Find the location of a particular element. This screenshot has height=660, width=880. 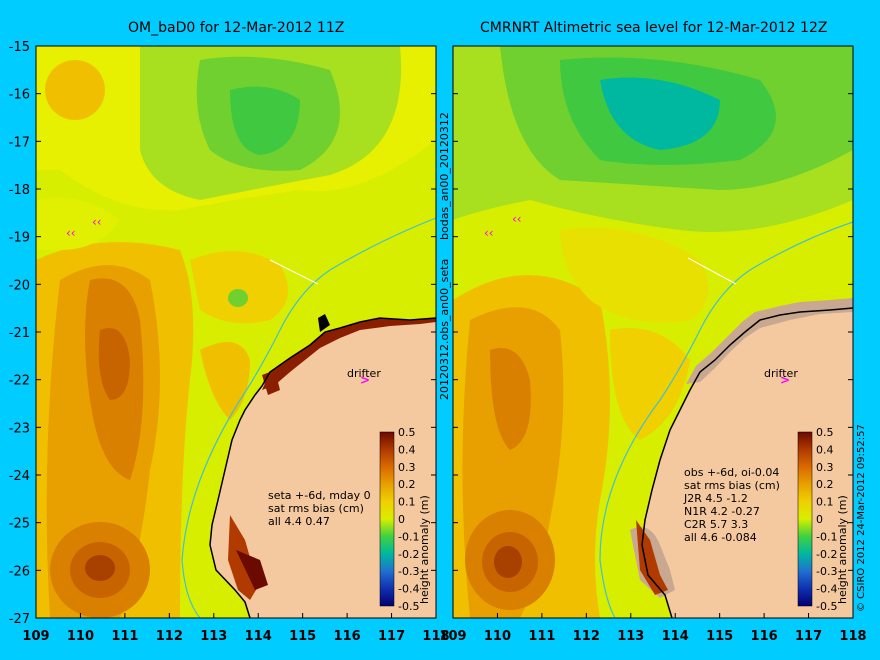

right-stat-line: sat rms bias (cm) is located at coordinates (732, 485).